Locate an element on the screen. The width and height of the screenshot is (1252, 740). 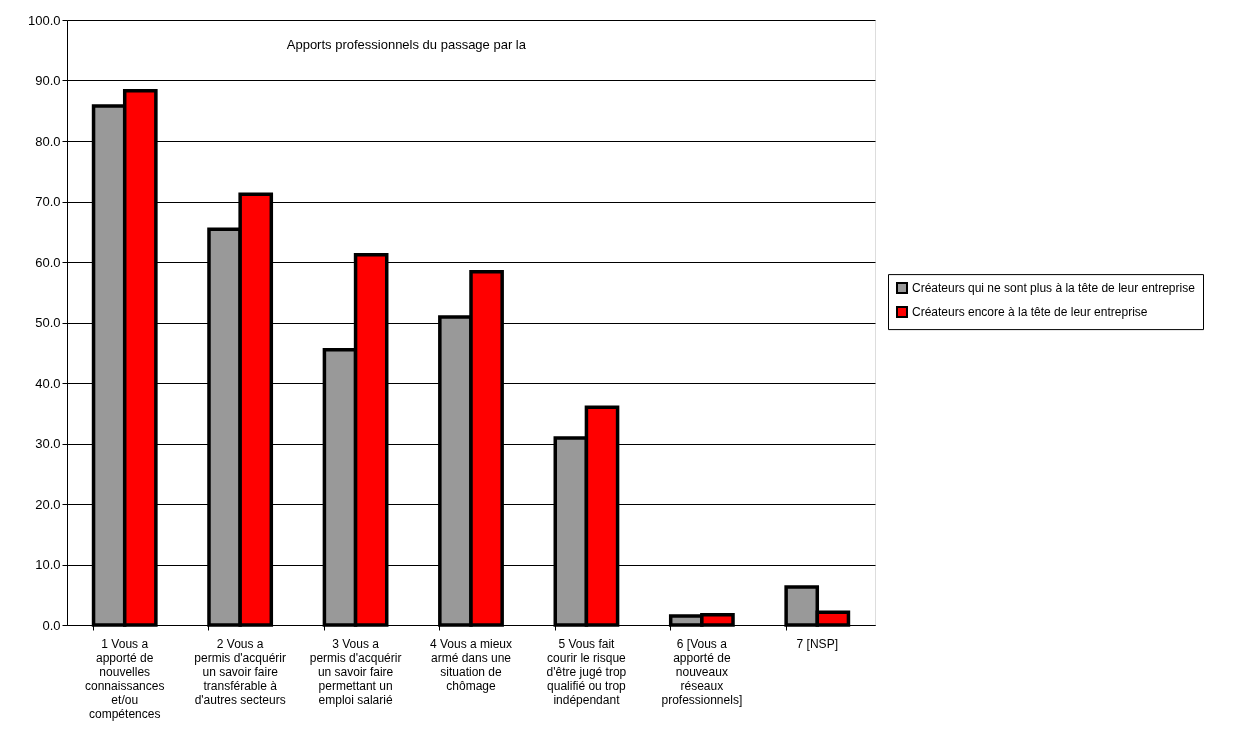
legend-label: Créateurs qui ne sont plus à la tête de leur entreprise is located at coordinates (1054, 288).